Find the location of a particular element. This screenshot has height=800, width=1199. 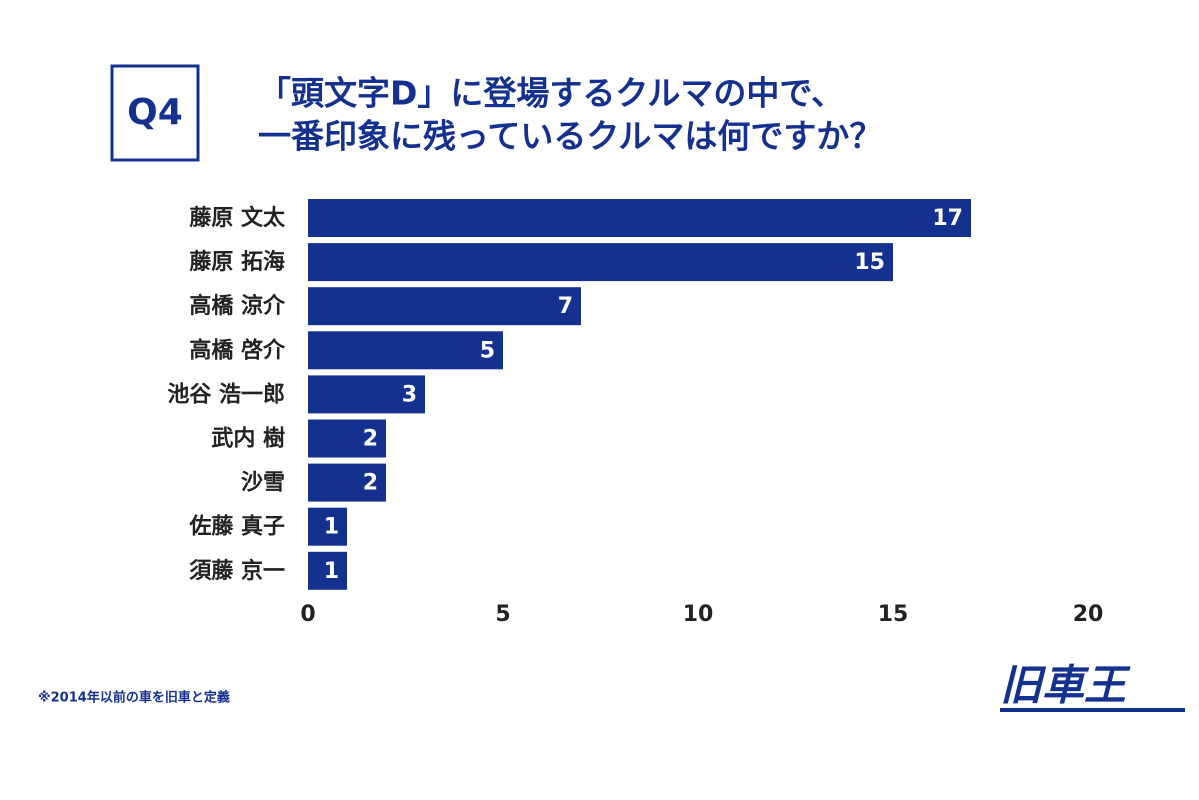

badge-frame is located at coordinates (155, 113).